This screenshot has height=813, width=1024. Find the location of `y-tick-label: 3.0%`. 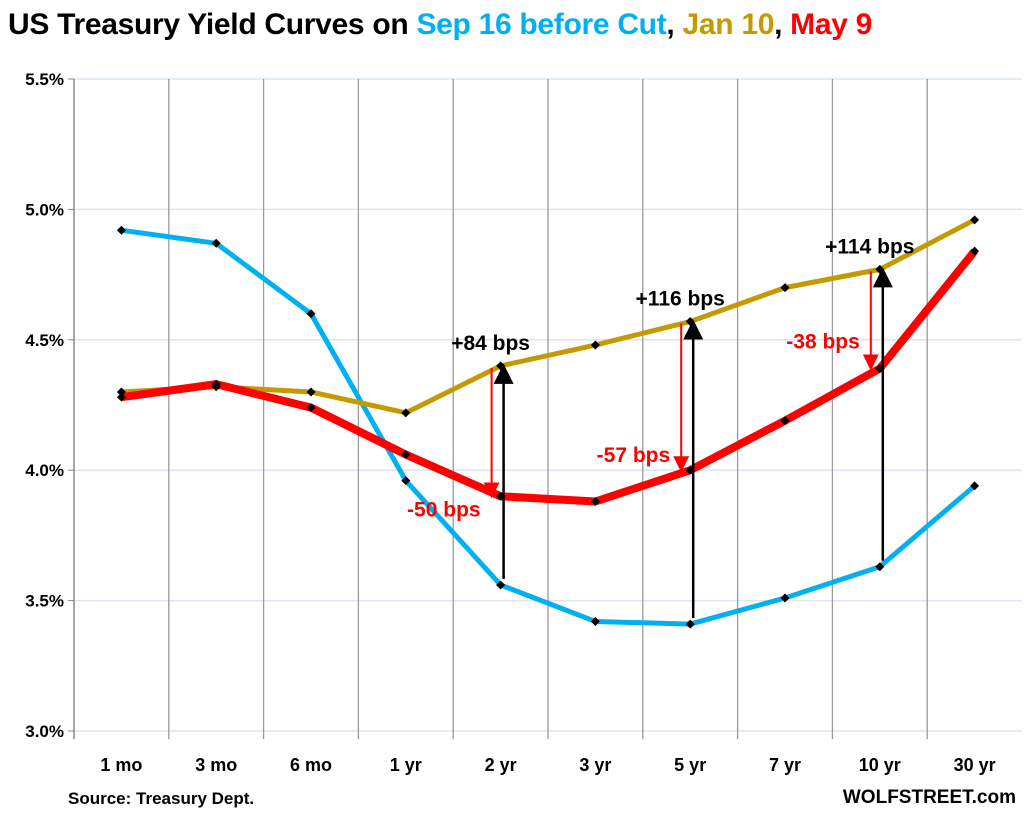

y-tick-label: 3.0% is located at coordinates (44, 731).